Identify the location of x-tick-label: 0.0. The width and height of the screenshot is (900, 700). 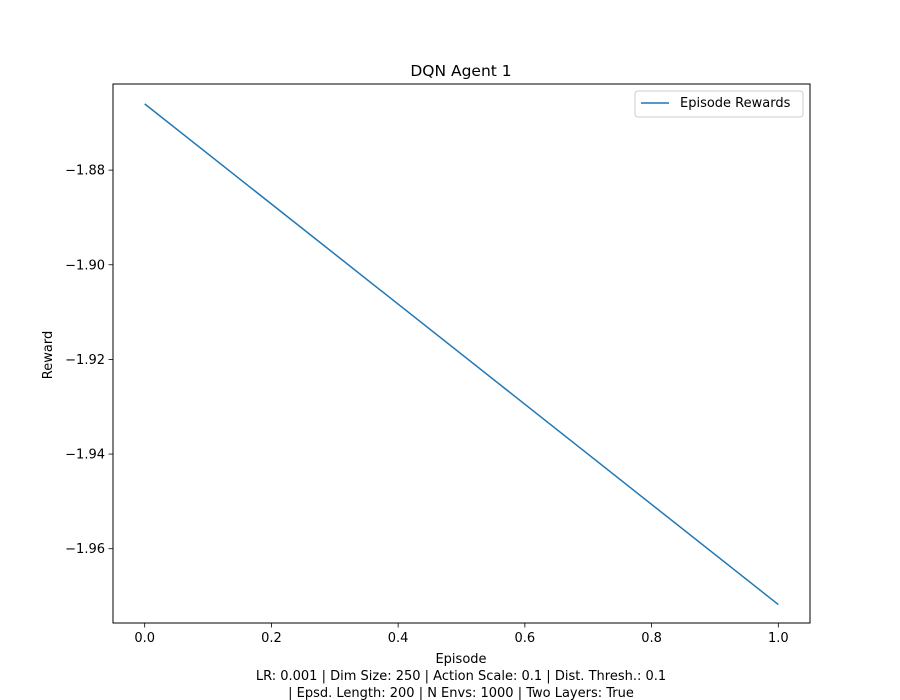
(144, 638).